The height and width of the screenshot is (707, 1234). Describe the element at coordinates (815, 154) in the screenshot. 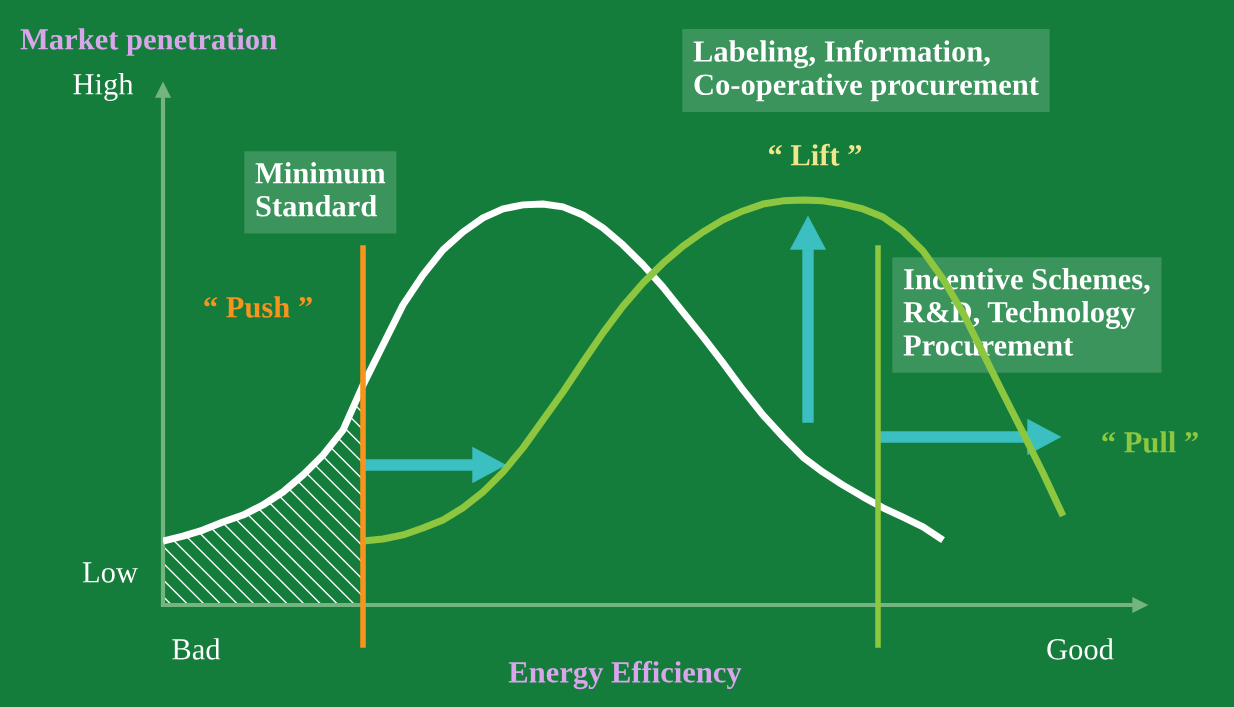

I see `text: “ Lift ”` at that location.